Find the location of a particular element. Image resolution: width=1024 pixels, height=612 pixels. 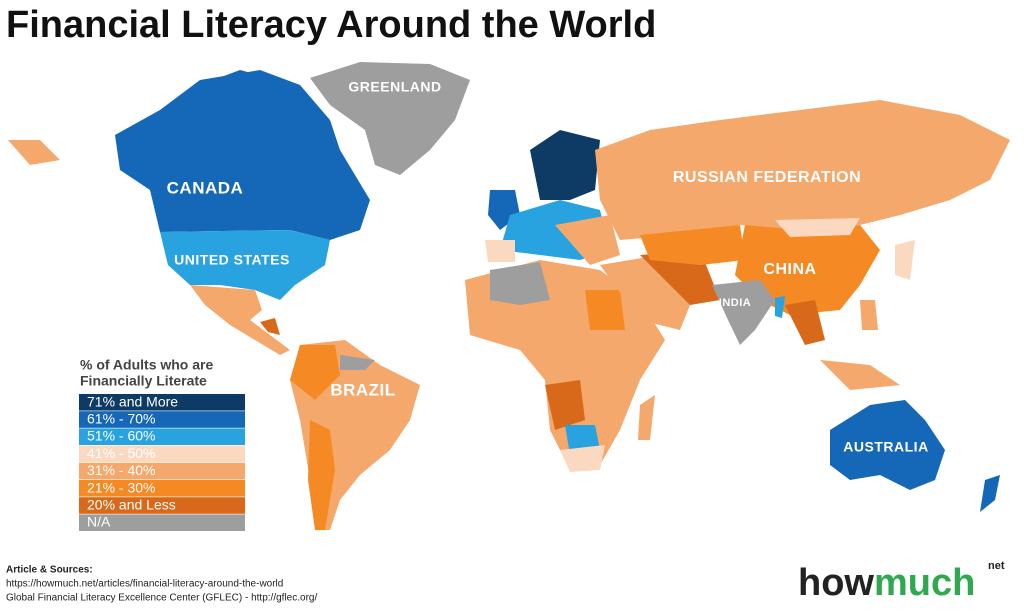

mexico is located at coordinates (240, 320).